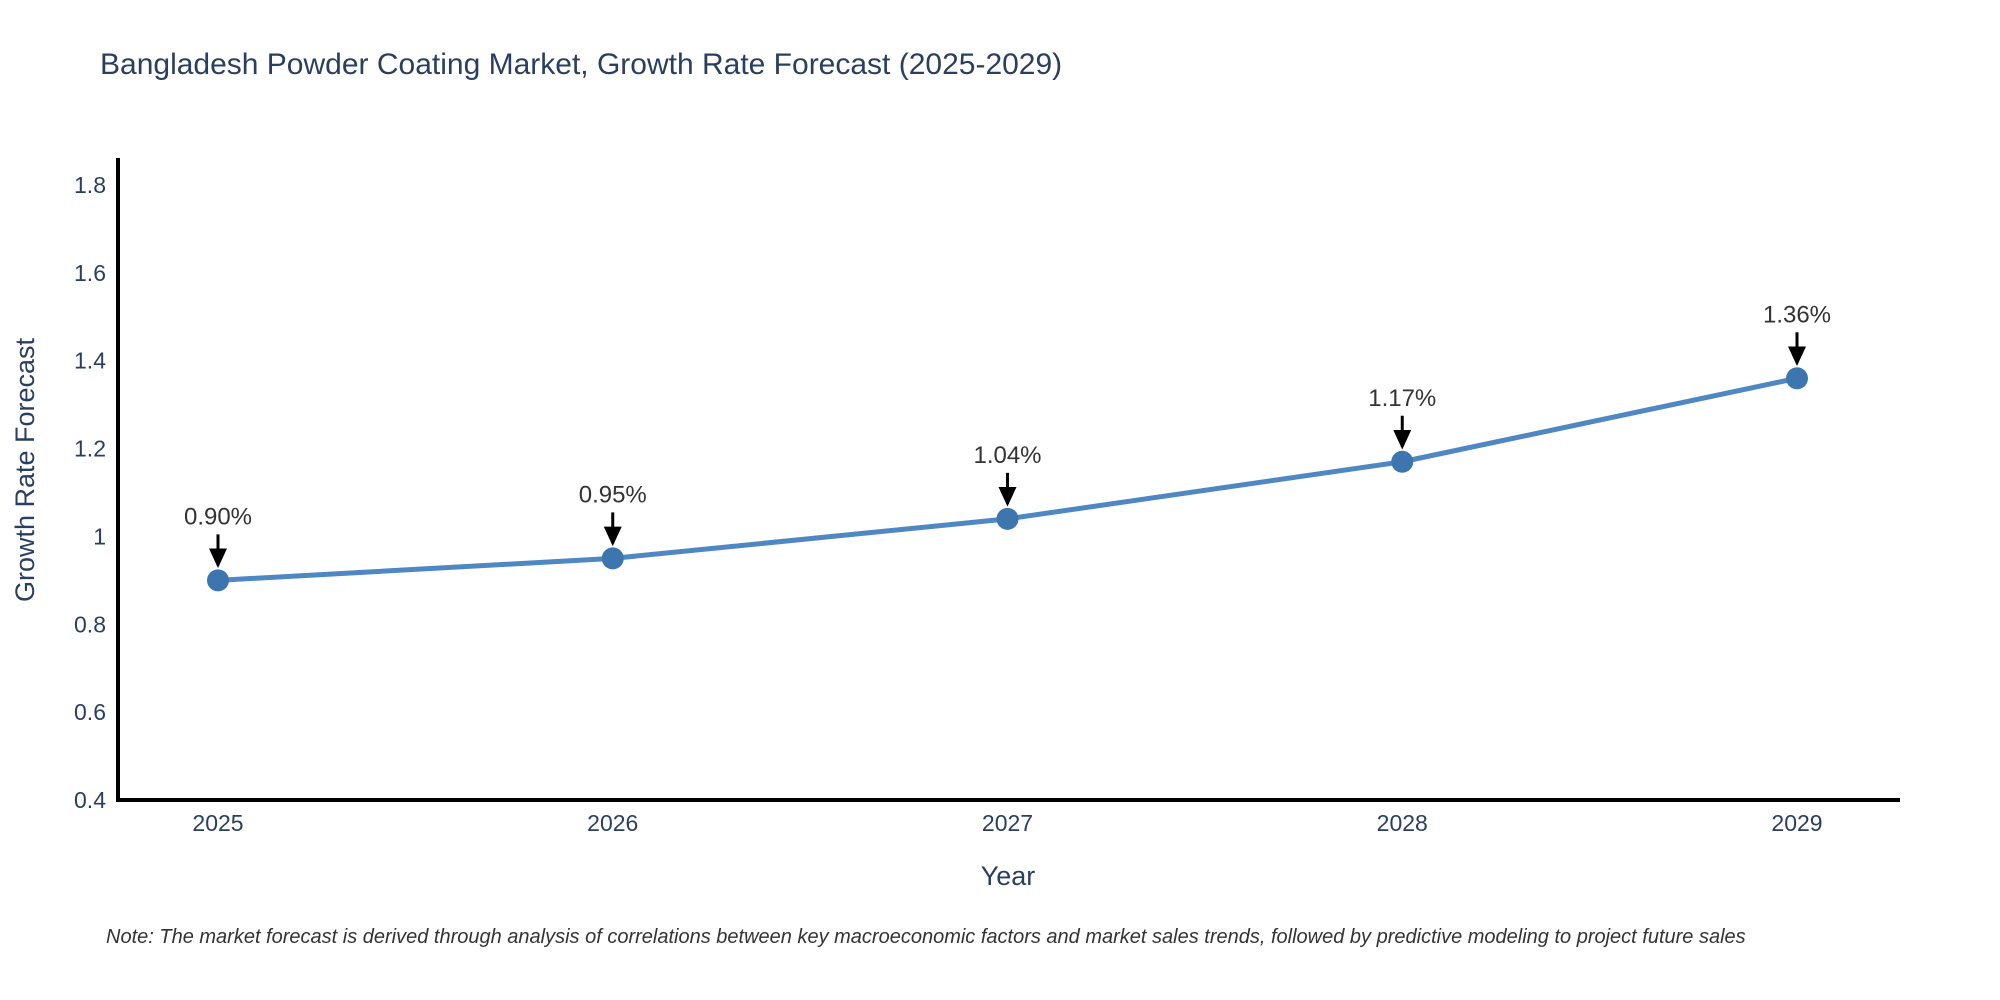  Describe the element at coordinates (90, 273) in the screenshot. I see `y-tick-label: 1.6` at that location.